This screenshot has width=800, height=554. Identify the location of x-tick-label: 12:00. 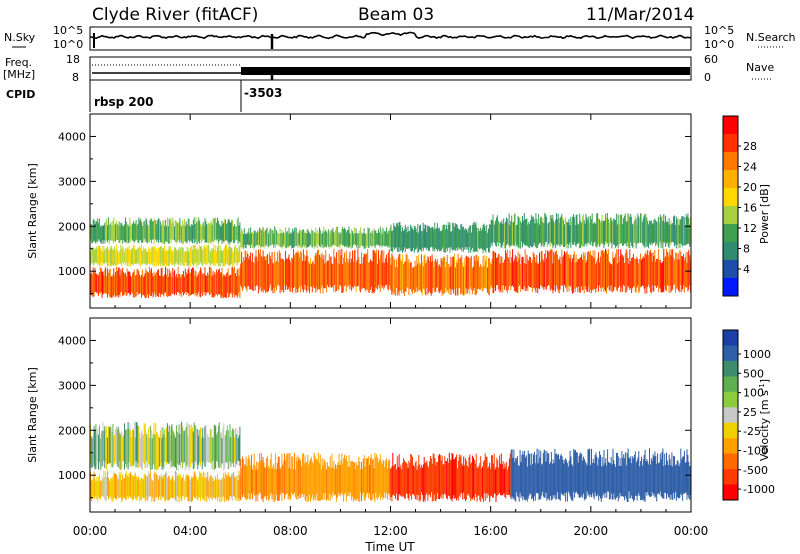
(390, 531).